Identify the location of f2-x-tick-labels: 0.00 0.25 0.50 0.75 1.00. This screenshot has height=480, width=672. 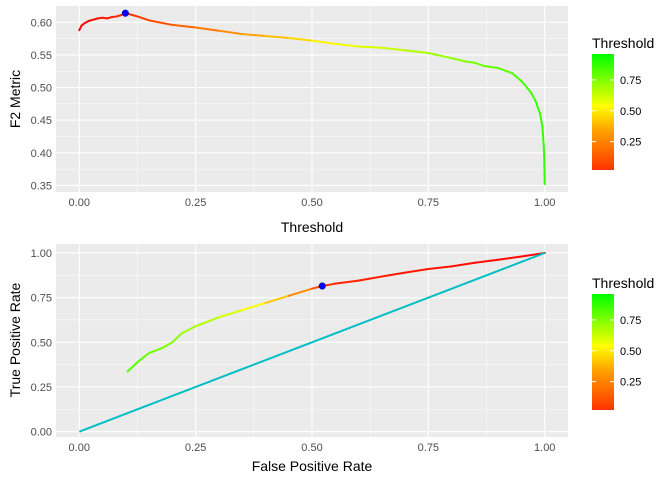
(312, 203).